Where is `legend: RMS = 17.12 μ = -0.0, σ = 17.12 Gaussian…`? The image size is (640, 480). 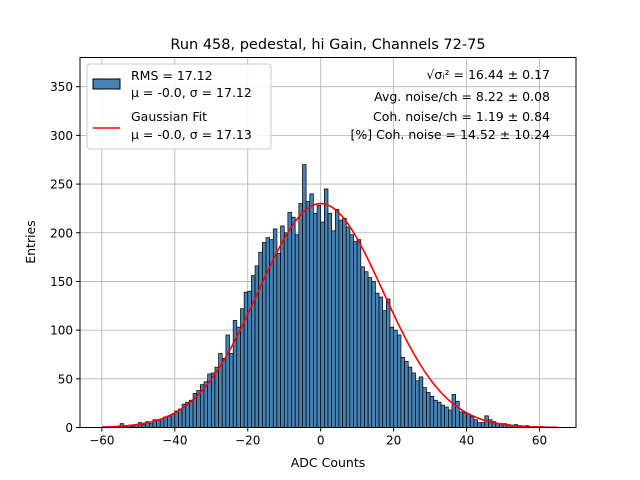 legend: RMS = 17.12 μ = -0.0, σ = 17.12 Gaussian… is located at coordinates (179, 106).